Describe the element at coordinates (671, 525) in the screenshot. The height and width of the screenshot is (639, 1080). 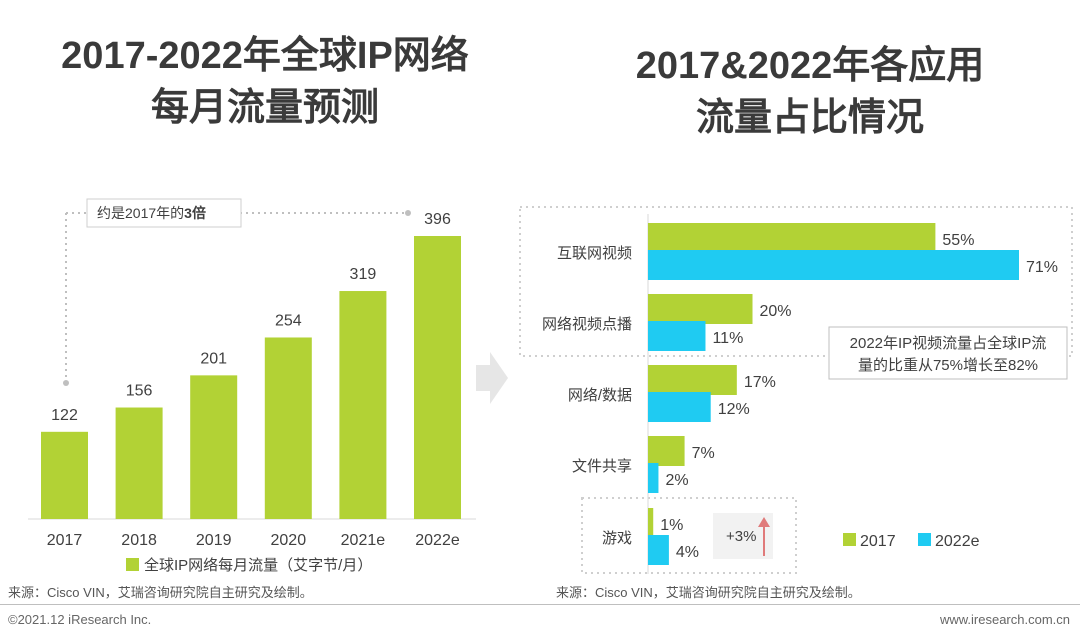
I see `bar-value-label-2017-4: 1%` at that location.